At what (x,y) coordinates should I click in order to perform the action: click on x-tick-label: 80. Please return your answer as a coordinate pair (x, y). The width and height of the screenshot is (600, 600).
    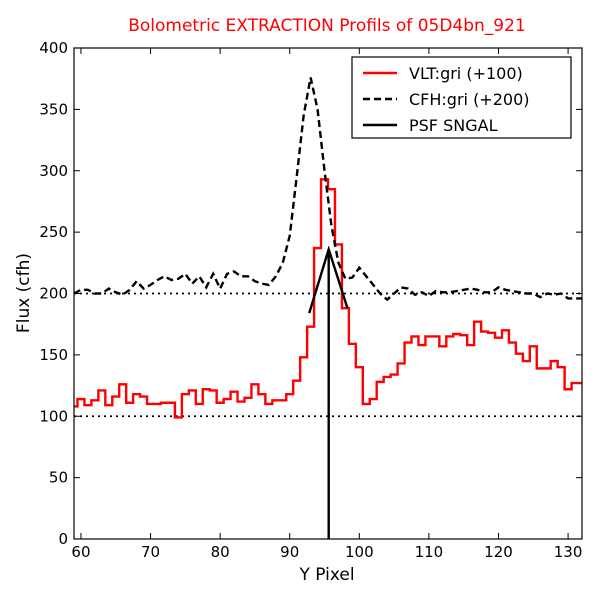
    Looking at the image, I should click on (220, 552).